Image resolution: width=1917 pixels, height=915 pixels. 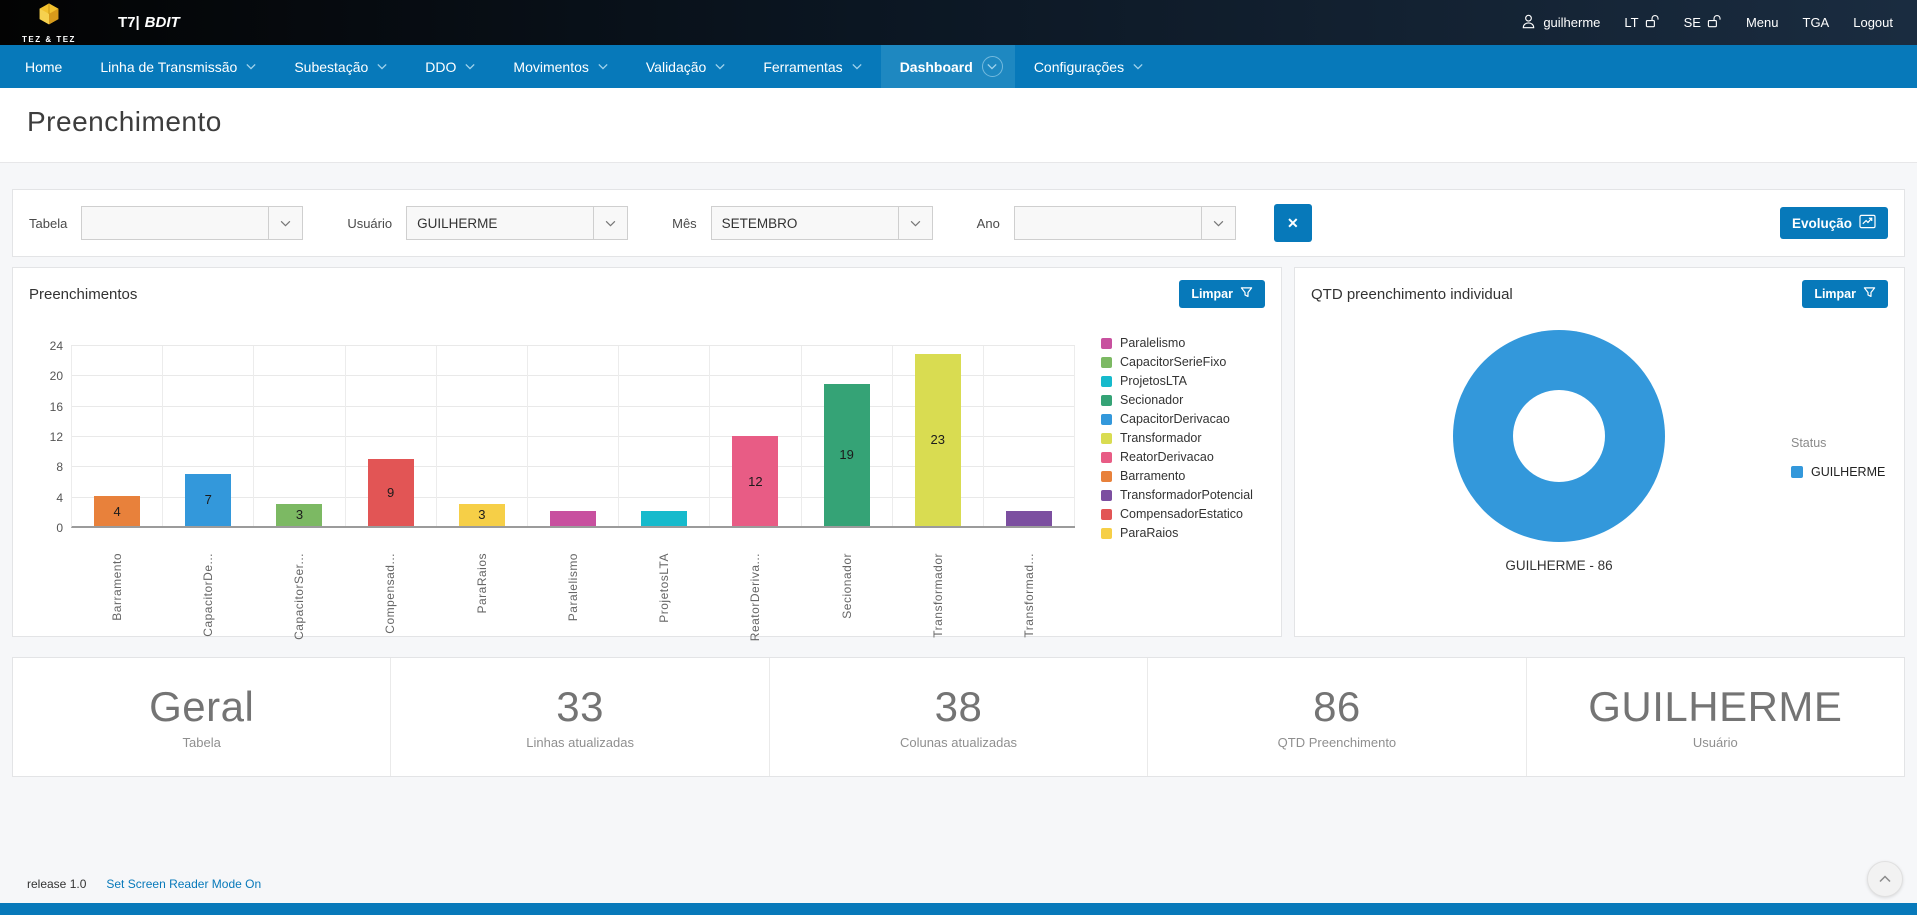 I want to click on se-label: SE, so click(x=1692, y=22).